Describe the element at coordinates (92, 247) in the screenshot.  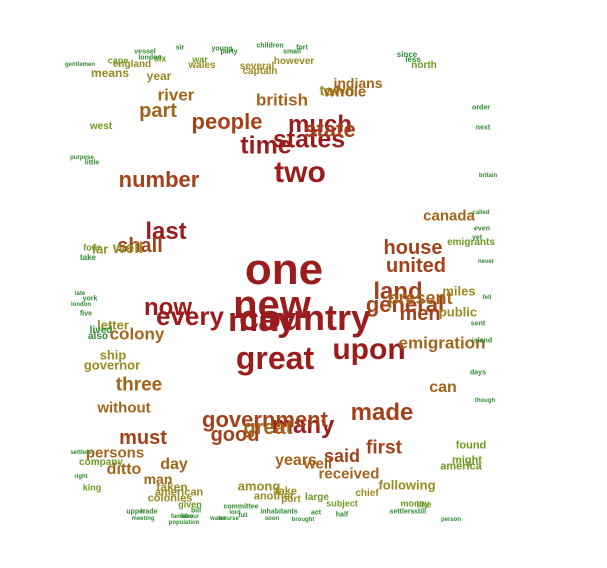
I see `cloud-word: four` at that location.